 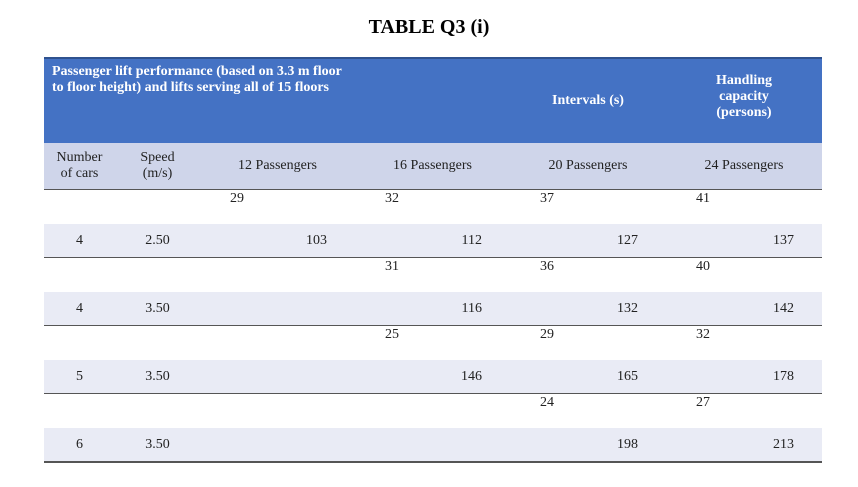 What do you see at coordinates (703, 266) in the screenshot?
I see `interval-cell: 40` at bounding box center [703, 266].